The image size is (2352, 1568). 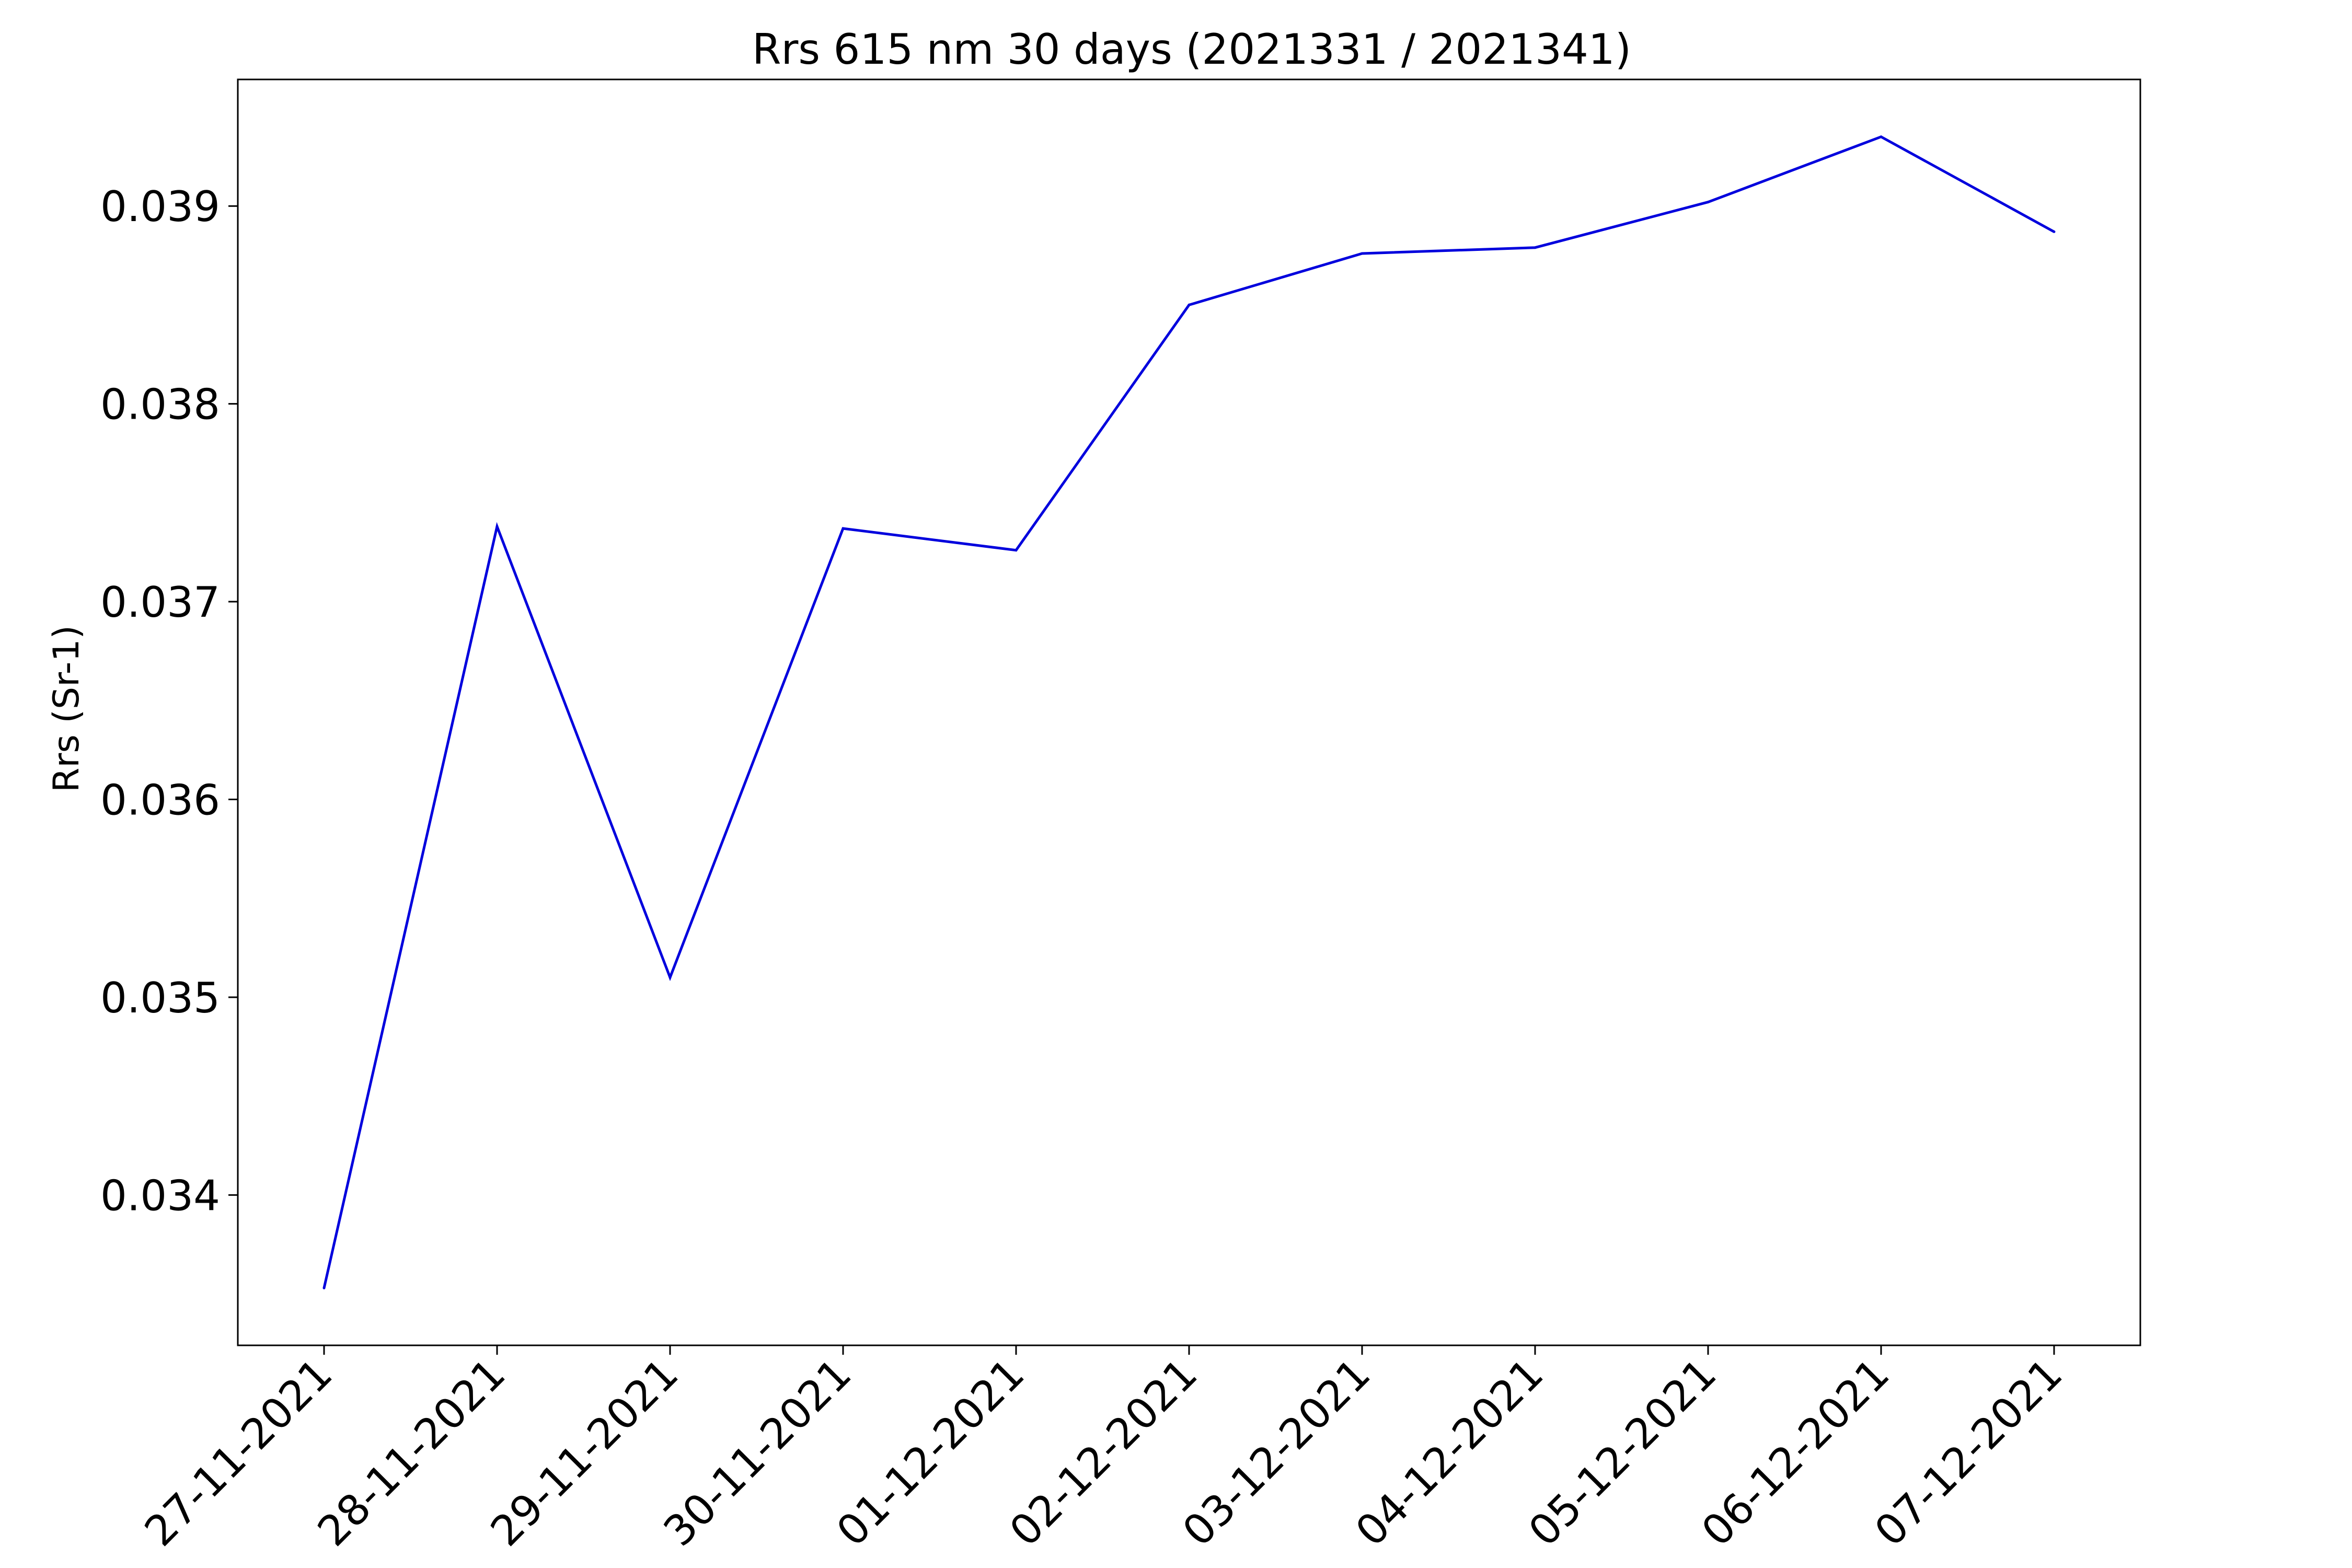 I want to click on y-tick-label: 0.038, so click(x=160, y=405).